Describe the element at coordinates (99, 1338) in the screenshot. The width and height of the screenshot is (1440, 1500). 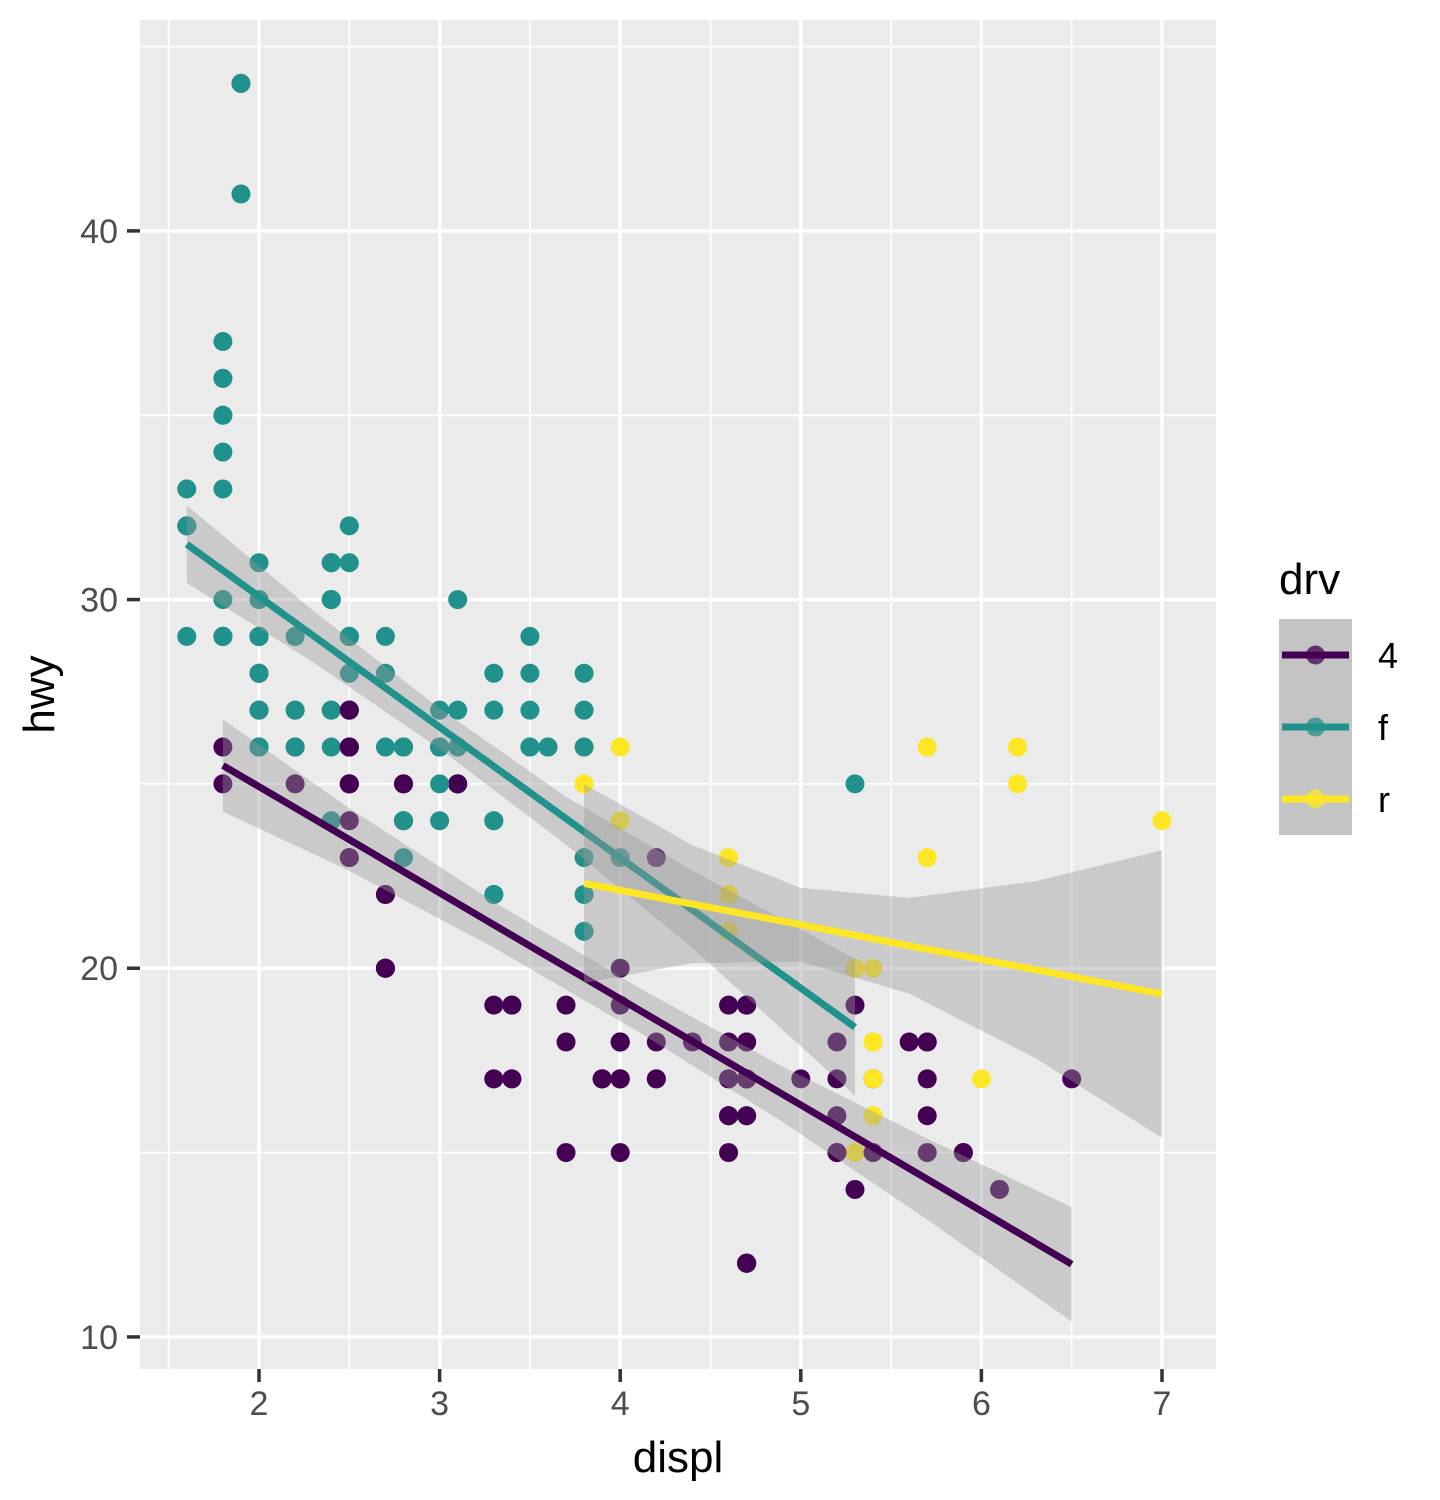
I see `y-tick-label: 10` at that location.